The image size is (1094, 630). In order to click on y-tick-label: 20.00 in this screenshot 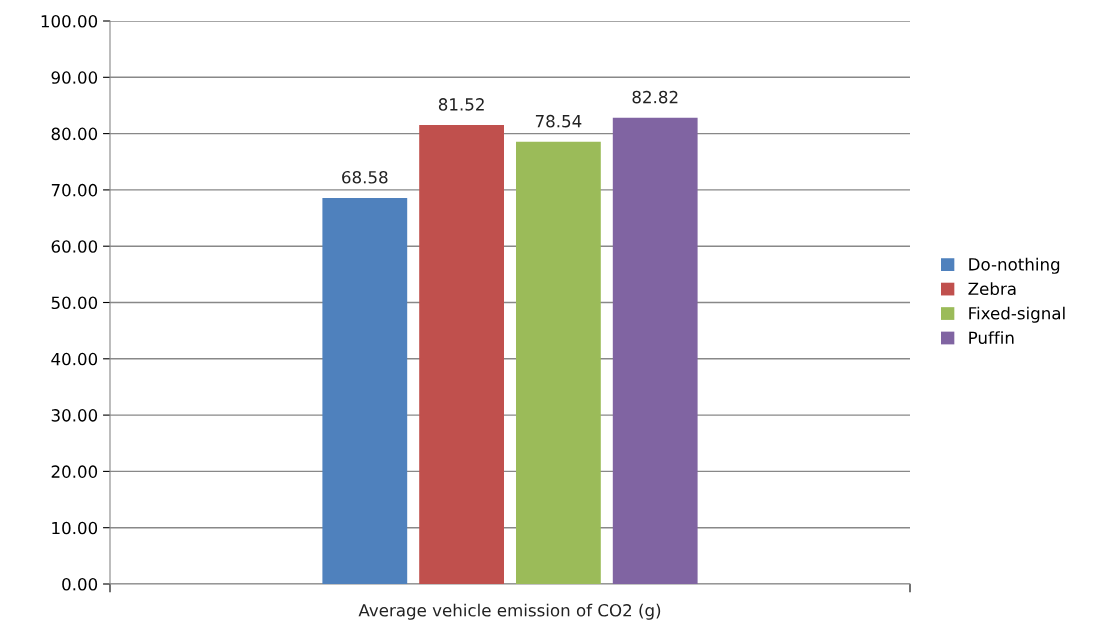, I will do `click(74, 471)`.